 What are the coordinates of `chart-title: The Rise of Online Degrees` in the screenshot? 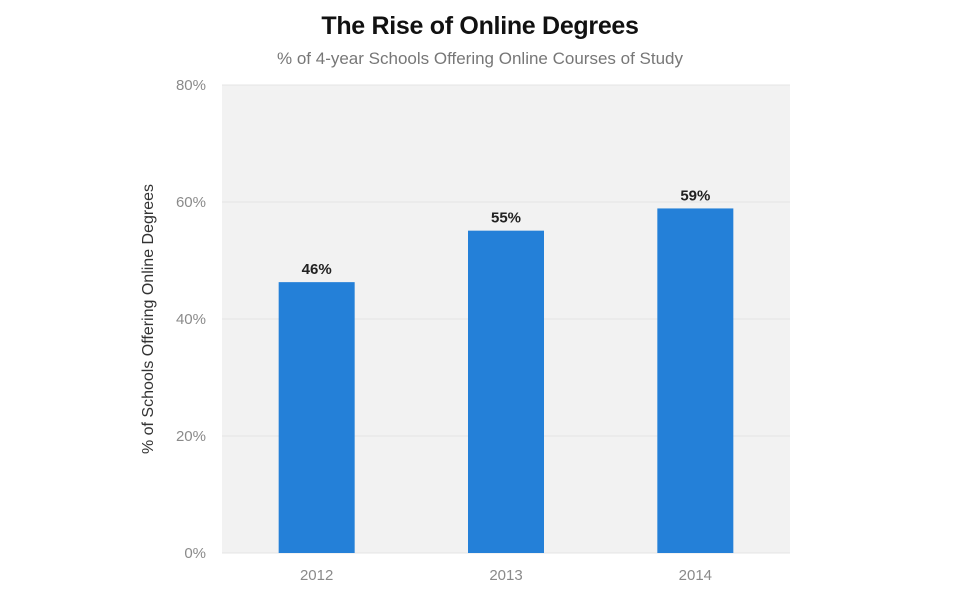 It's located at (480, 26).